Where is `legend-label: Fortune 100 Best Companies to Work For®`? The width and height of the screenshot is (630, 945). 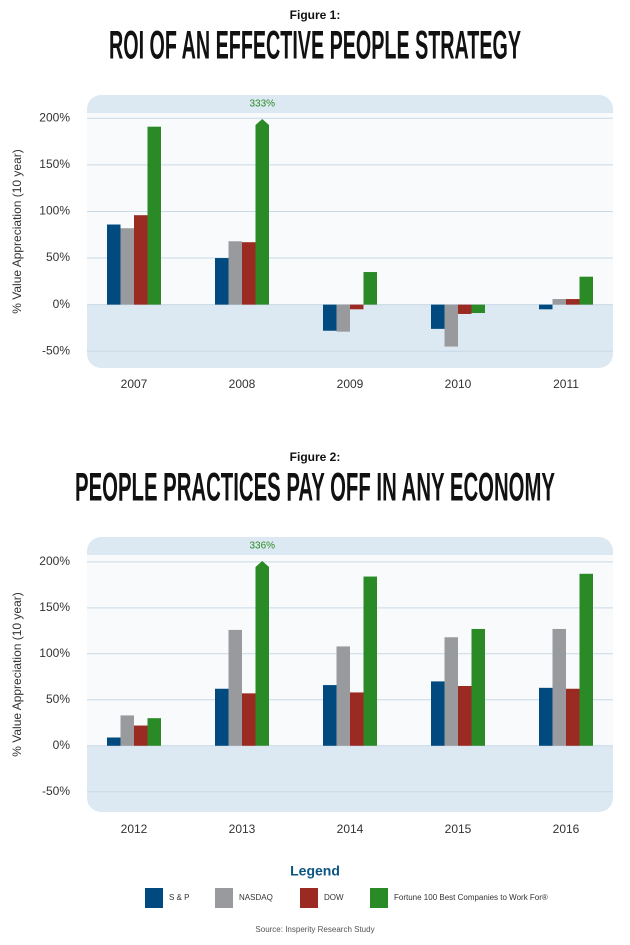 legend-label: Fortune 100 Best Companies to Work For® is located at coordinates (471, 897).